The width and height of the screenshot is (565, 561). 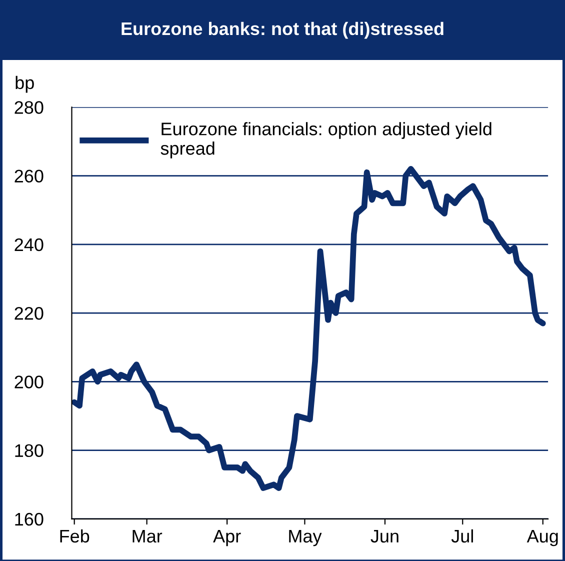 What do you see at coordinates (283, 30) in the screenshot?
I see `chart-title: Eurozone banks: not that (di)stressed` at bounding box center [283, 30].